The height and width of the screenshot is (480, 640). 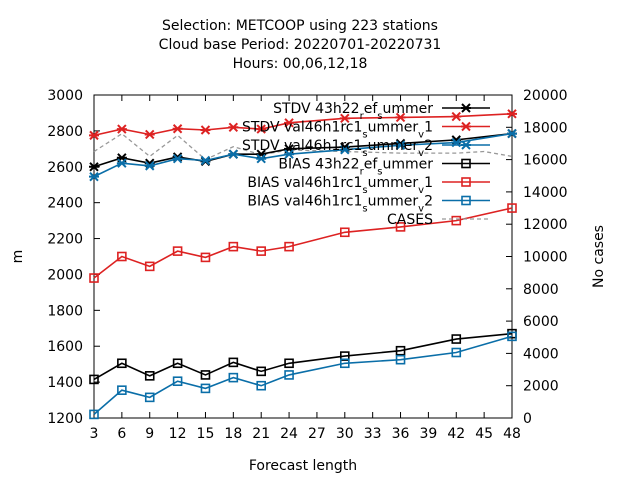 What do you see at coordinates (345, 434) in the screenshot?
I see `x-tick-label: 30` at bounding box center [345, 434].